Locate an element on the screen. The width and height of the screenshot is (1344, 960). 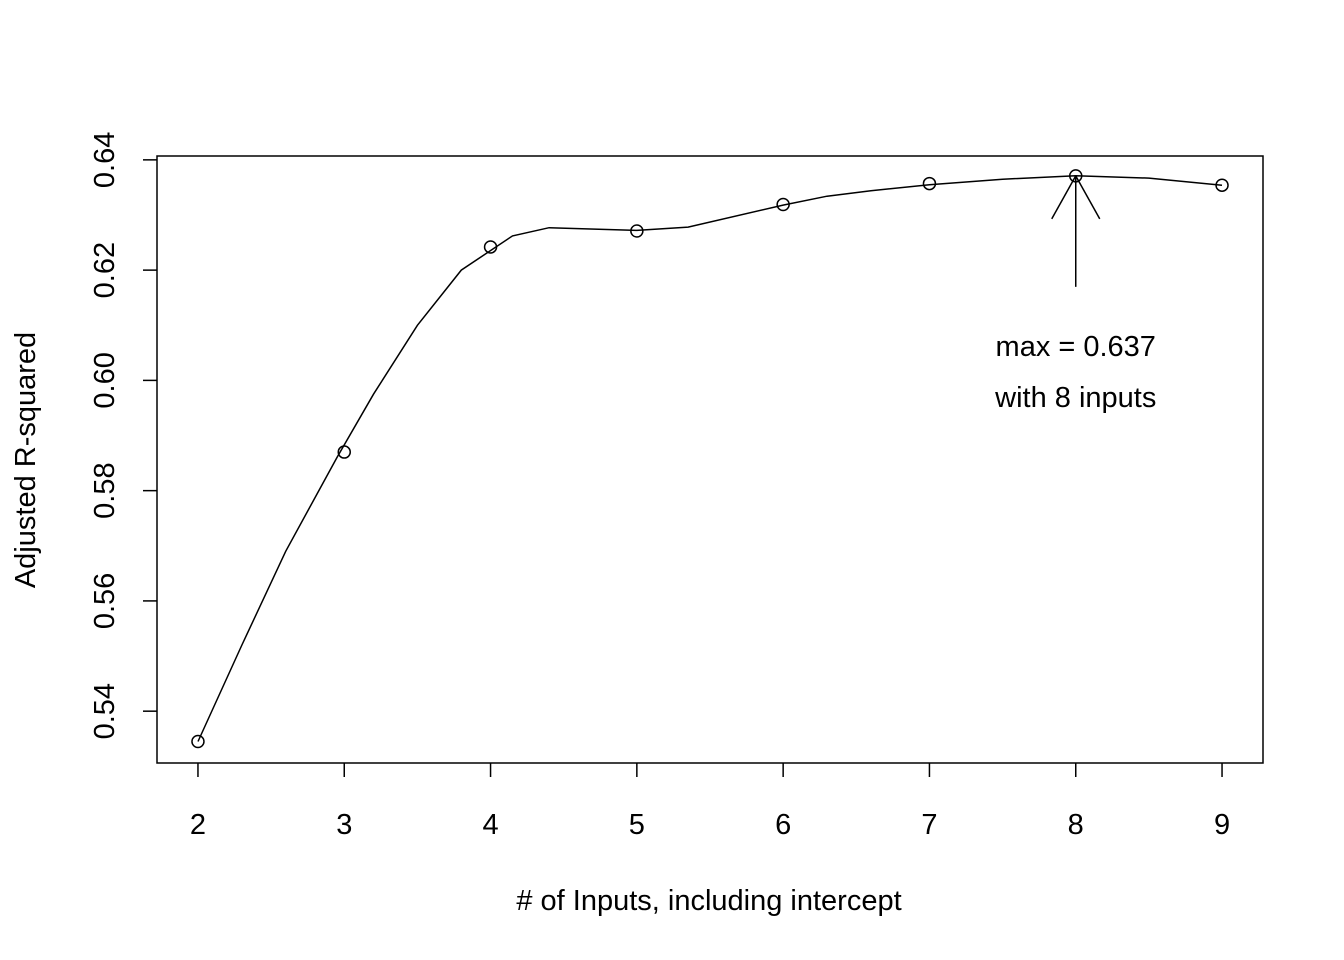
y-tick-label-5: 0.64 is located at coordinates (105, 160).